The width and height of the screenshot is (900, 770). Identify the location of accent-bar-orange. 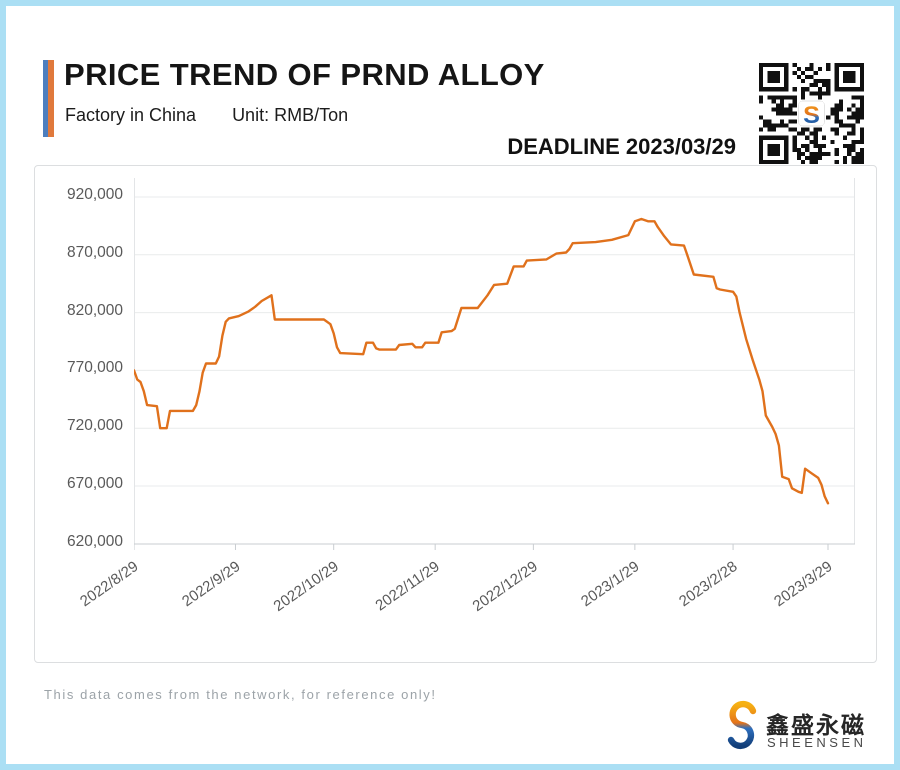
(51, 98).